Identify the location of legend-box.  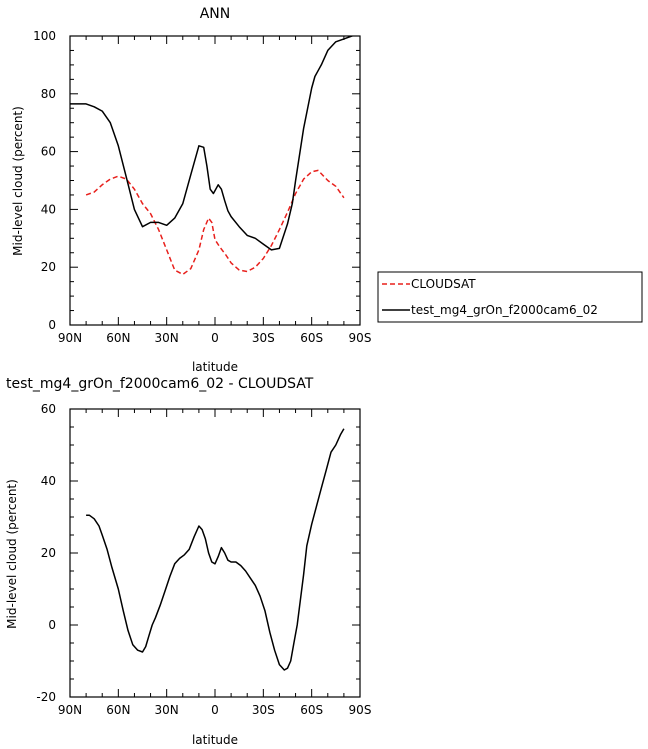
(510, 297).